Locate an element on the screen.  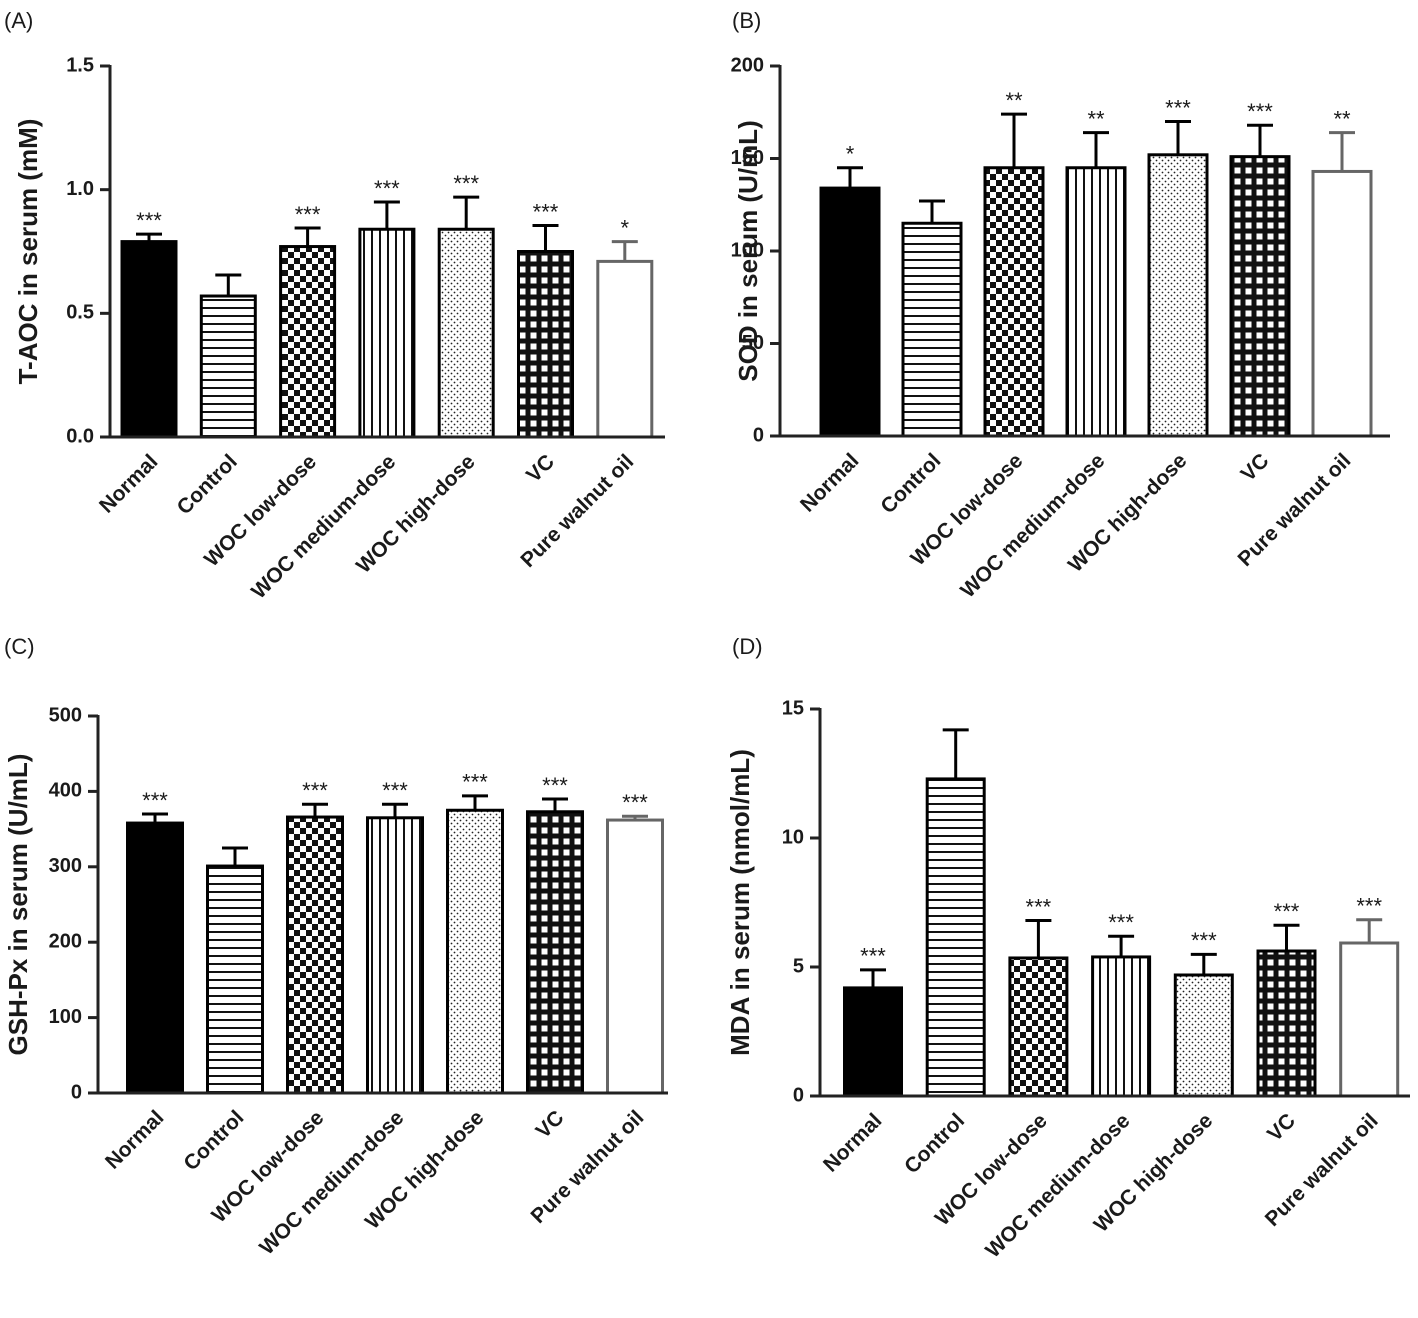
y-tick-label: 500 is located at coordinates (65, 715).